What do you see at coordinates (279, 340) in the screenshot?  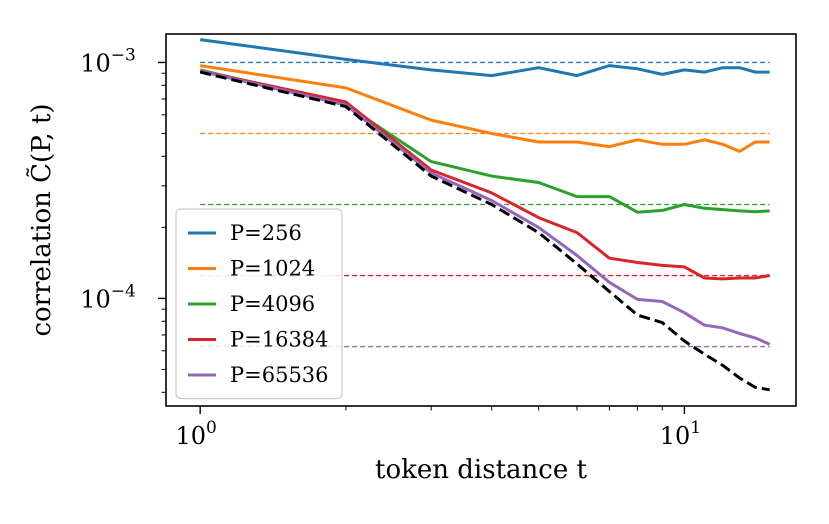 I see `legend-label-4: P=16384` at bounding box center [279, 340].